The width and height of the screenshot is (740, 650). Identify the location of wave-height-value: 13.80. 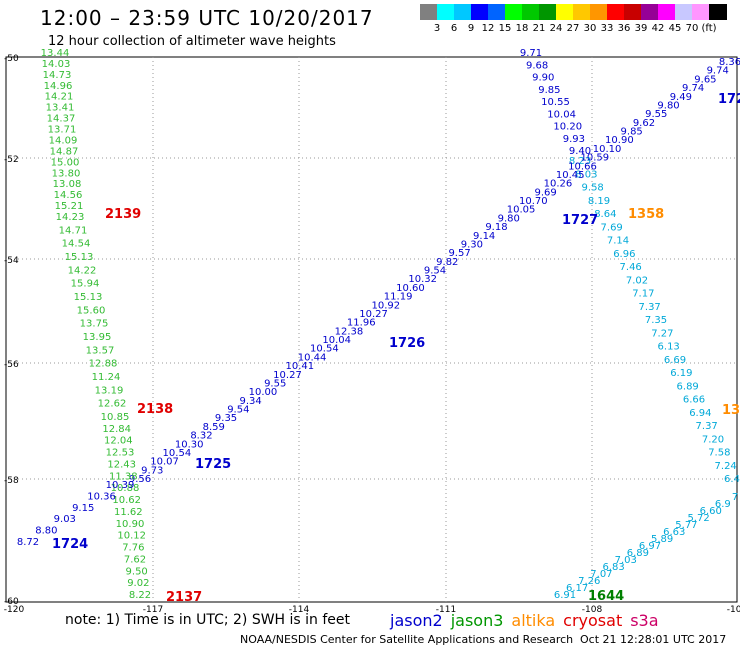
(66, 173).